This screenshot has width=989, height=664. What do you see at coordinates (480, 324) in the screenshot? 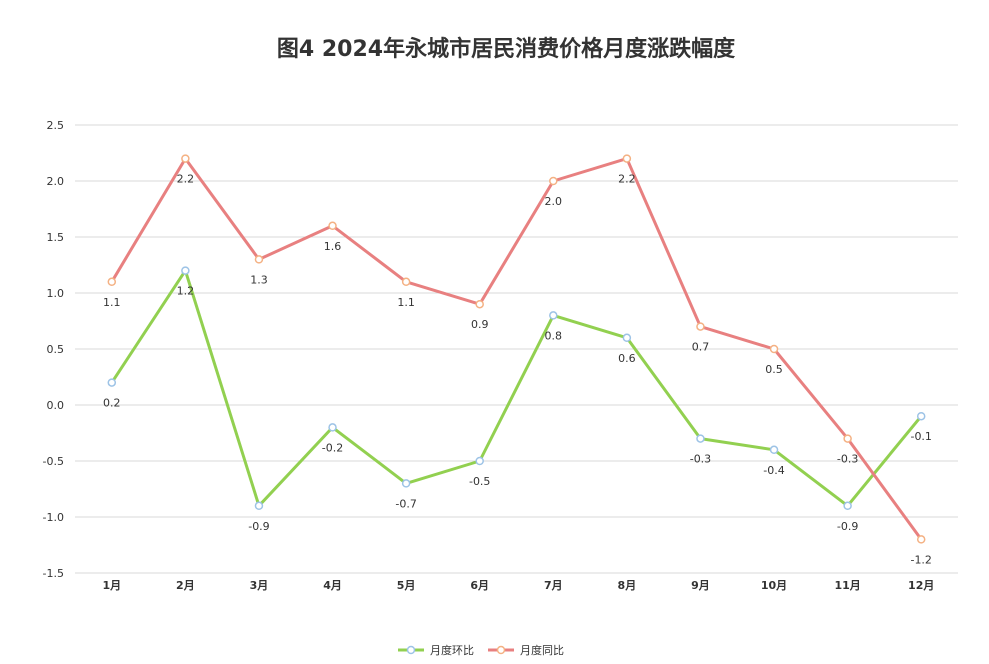
I see `data-label: 0.9` at bounding box center [480, 324].